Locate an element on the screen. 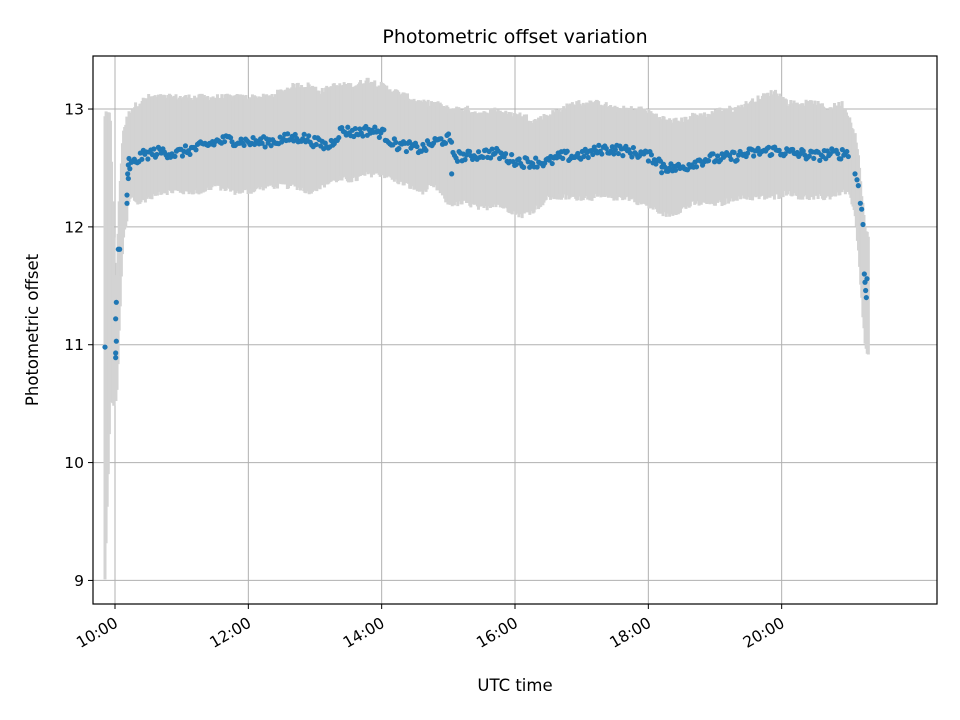 The width and height of the screenshot is (960, 720). y-axis-label: Photometric offset is located at coordinates (32, 329).